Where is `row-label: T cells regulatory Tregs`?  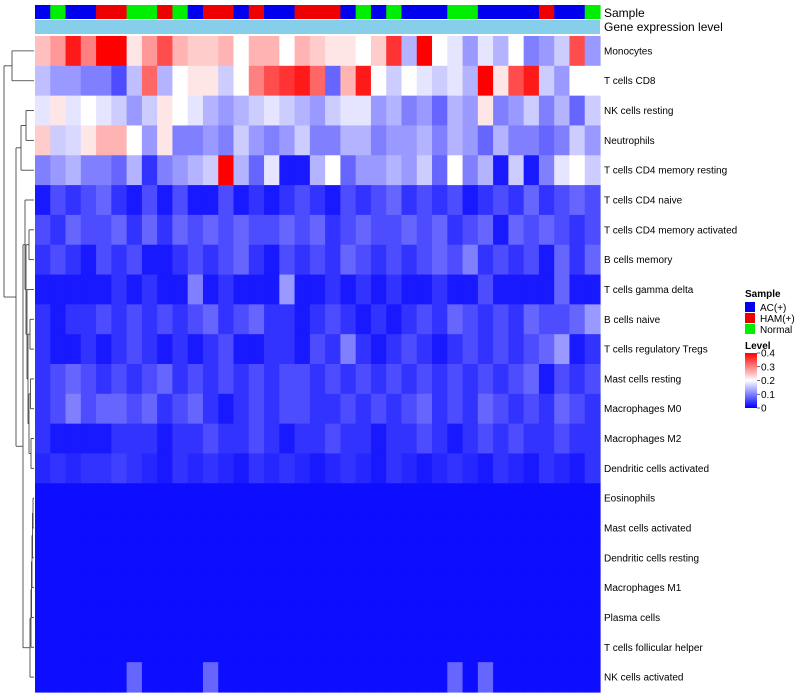 row-label: T cells regulatory Tregs is located at coordinates (656, 350).